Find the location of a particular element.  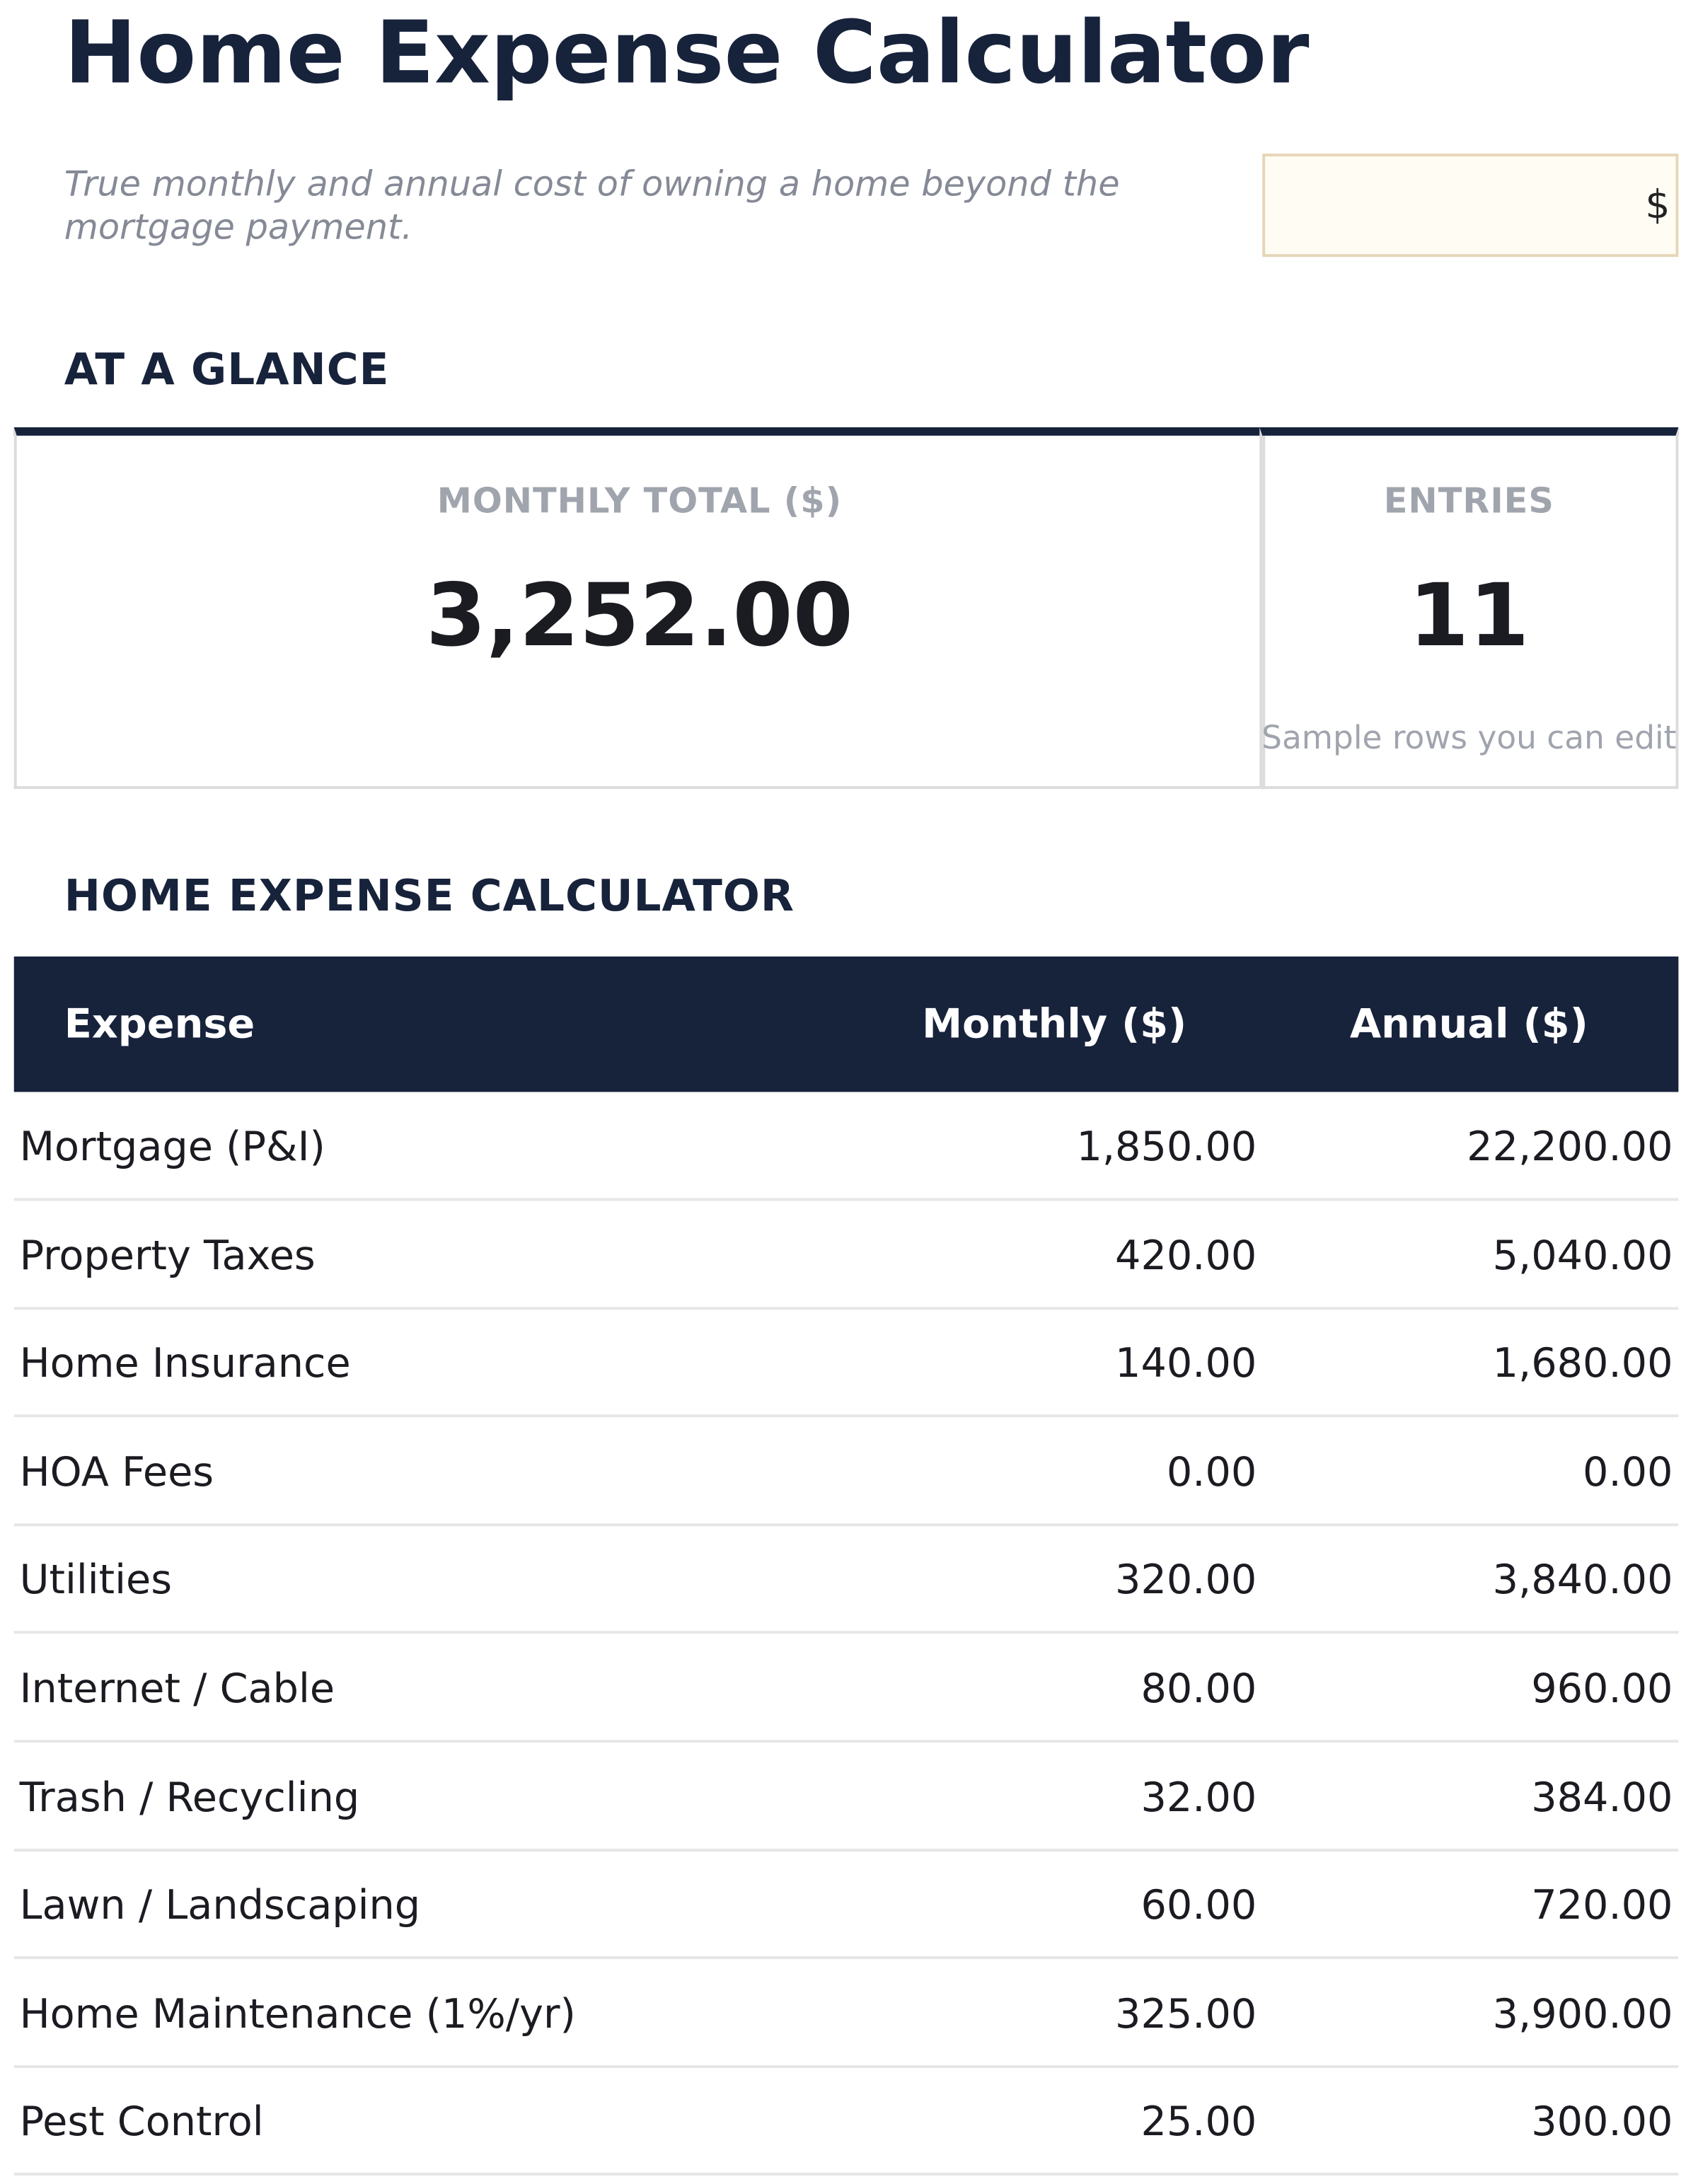

stat-value: 11 is located at coordinates (1470, 615).